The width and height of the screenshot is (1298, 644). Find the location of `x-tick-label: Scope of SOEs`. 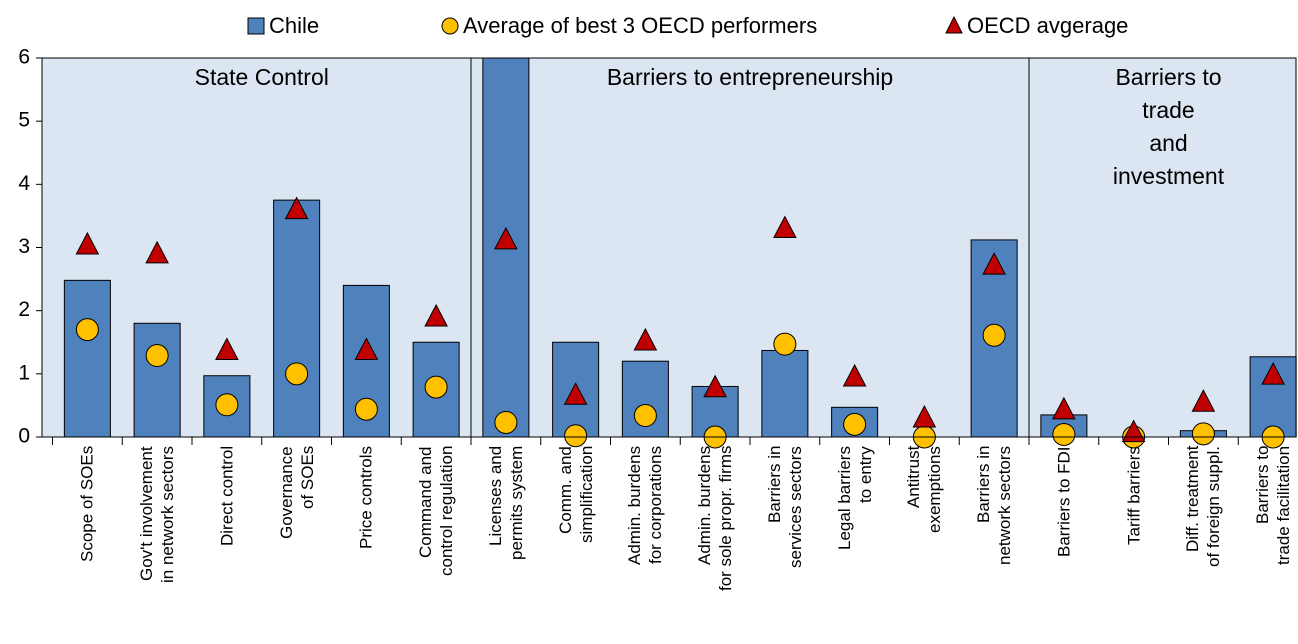

x-tick-label: Scope of SOEs is located at coordinates (87, 504).